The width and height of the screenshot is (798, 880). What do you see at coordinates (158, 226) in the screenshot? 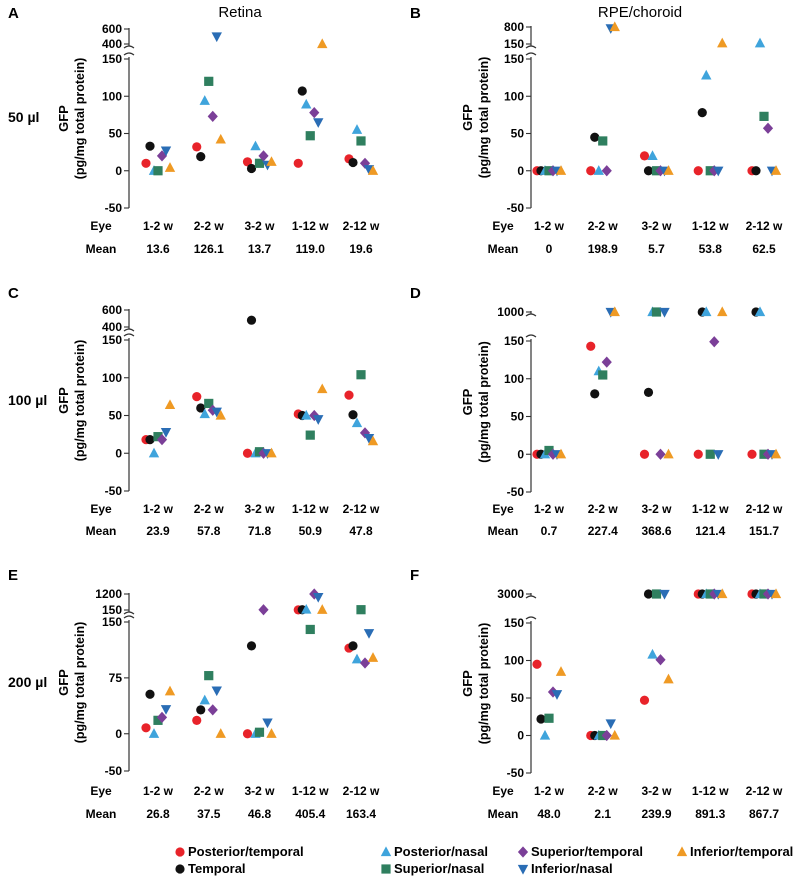
I see `group-label: 1-2 w` at bounding box center [158, 226].